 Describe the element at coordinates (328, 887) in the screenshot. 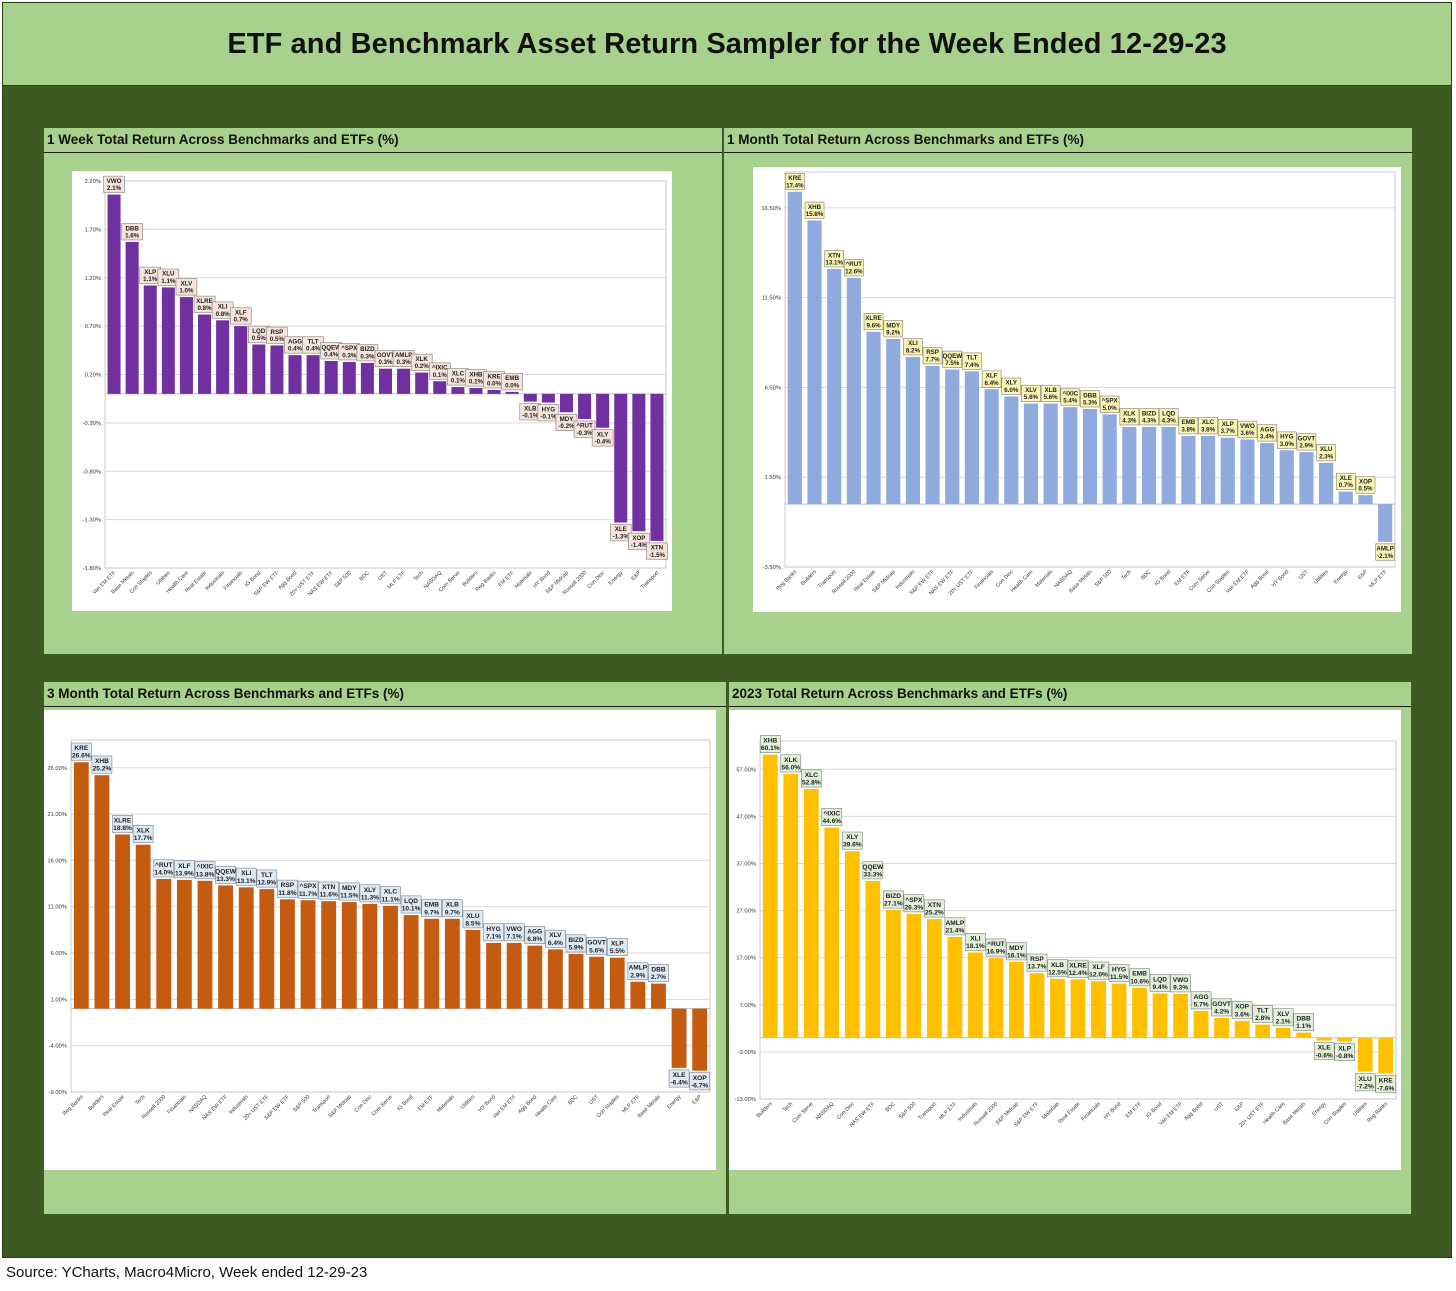

I see `data-label-ticker: XTN` at that location.